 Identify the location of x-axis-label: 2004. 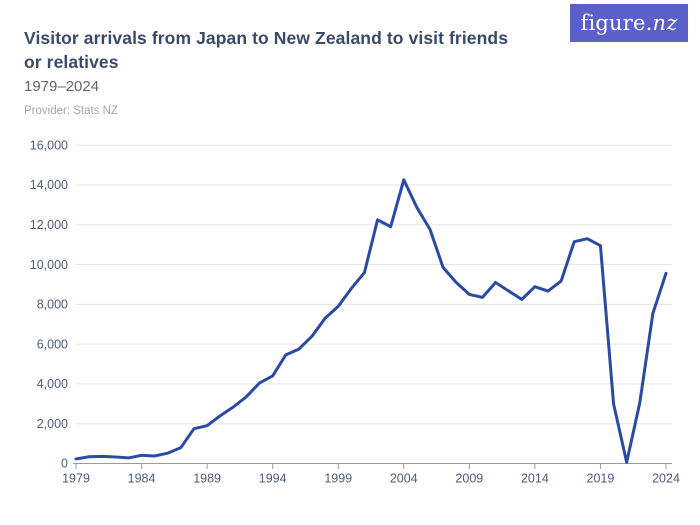
(404, 479).